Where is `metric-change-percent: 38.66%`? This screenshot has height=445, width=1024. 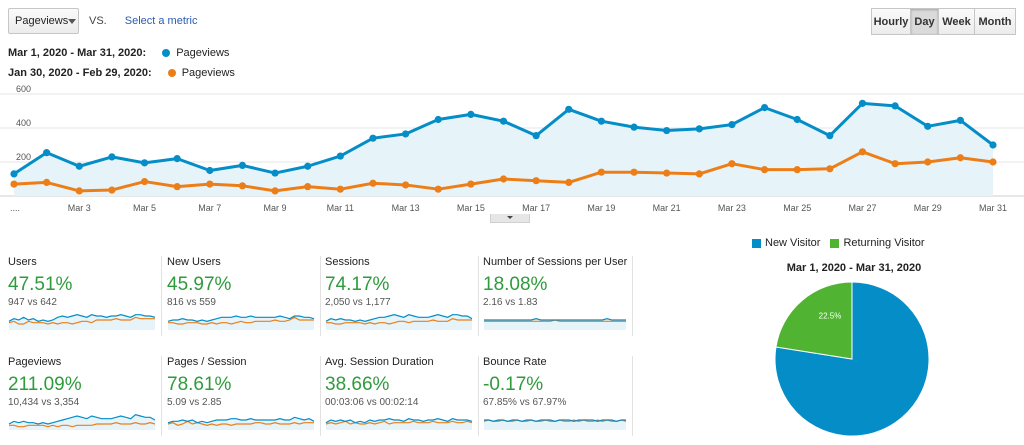 metric-change-percent: 38.66% is located at coordinates (357, 384).